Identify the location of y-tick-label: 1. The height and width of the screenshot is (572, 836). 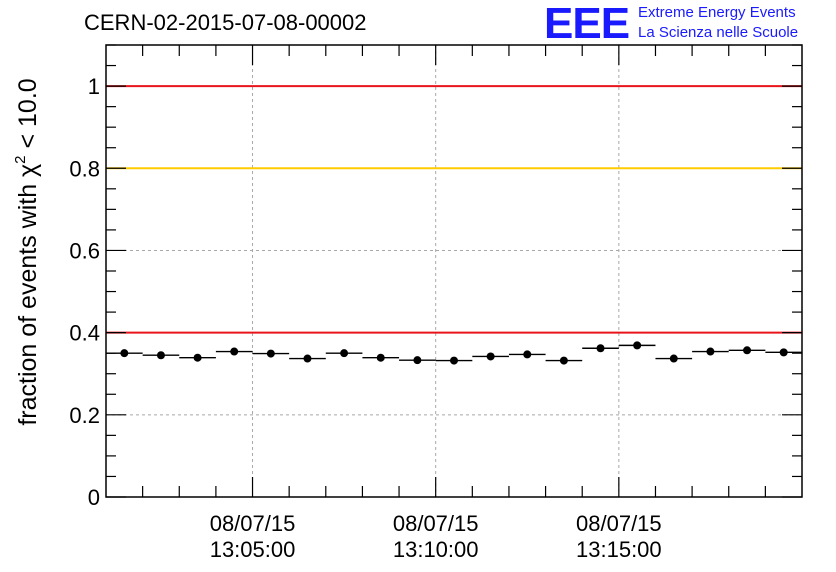
(94, 86).